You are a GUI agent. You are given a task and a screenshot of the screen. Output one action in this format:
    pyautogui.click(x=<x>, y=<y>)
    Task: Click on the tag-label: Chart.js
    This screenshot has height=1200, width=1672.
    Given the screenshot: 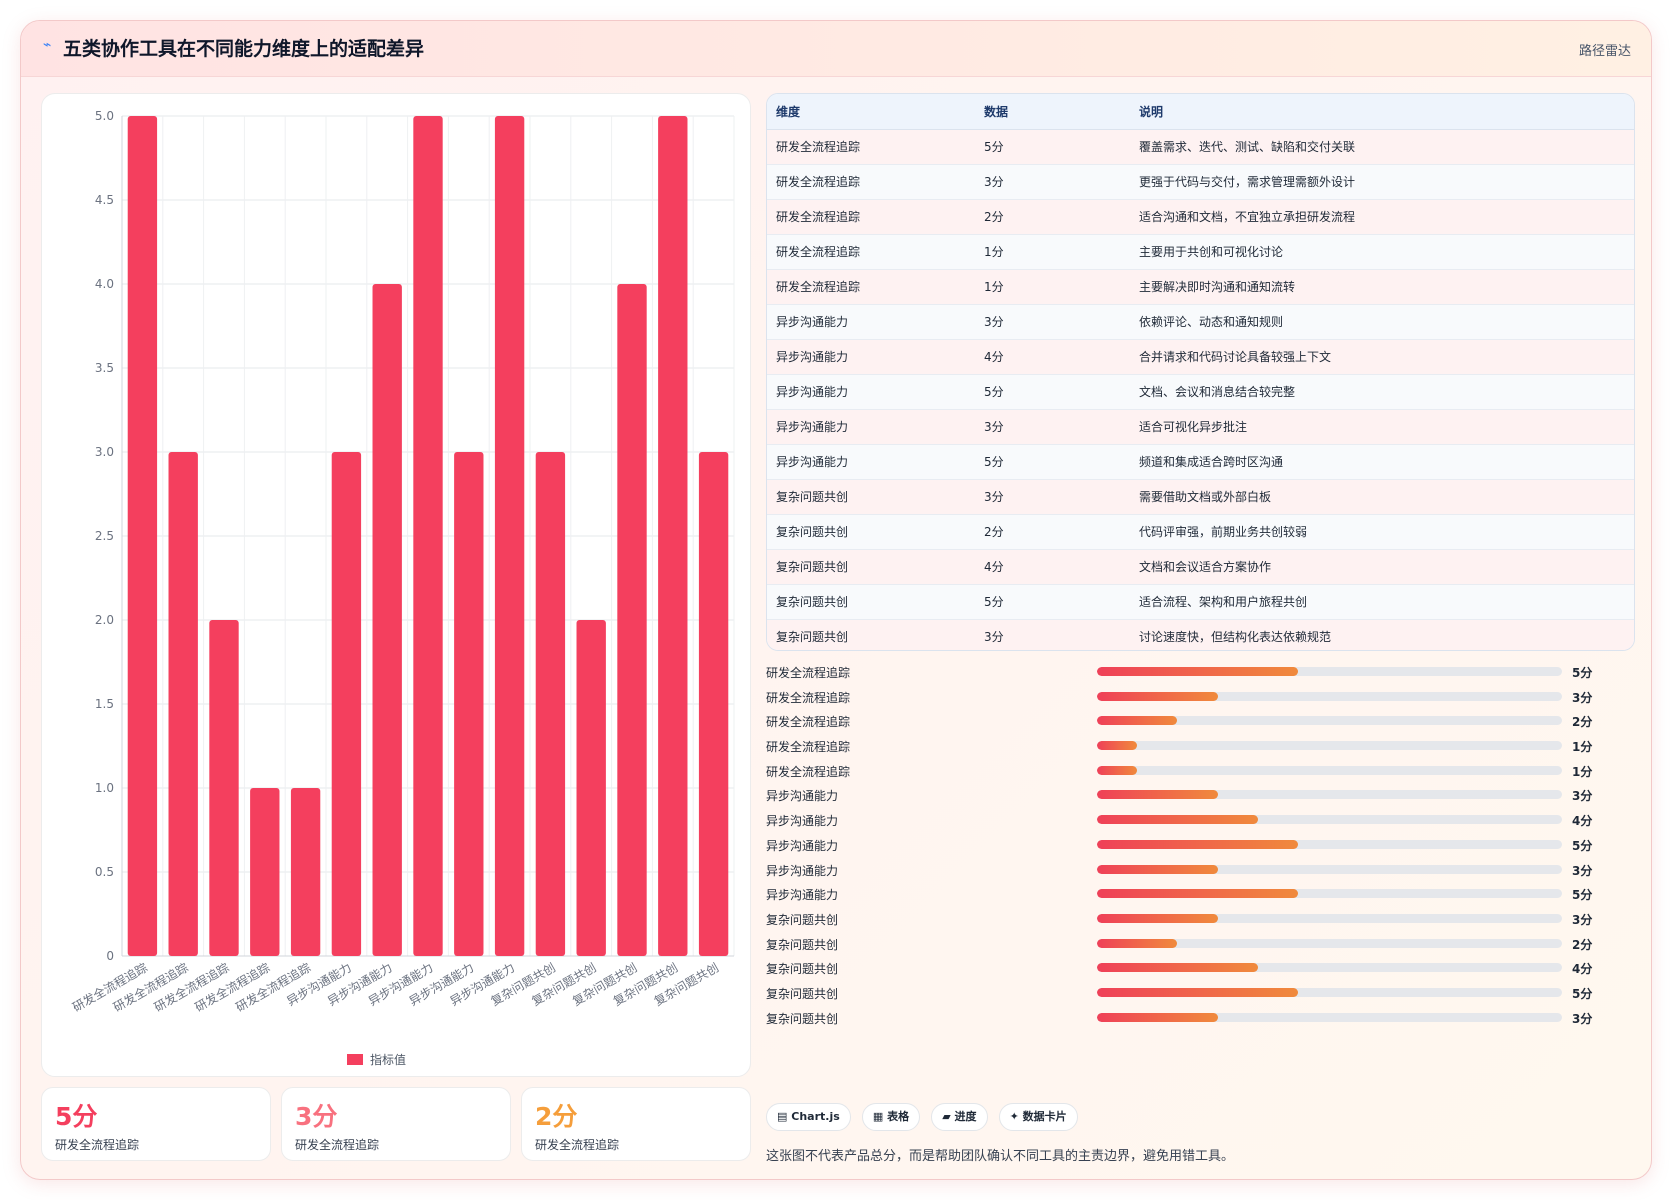 What is the action you would take?
    pyautogui.click(x=815, y=1116)
    